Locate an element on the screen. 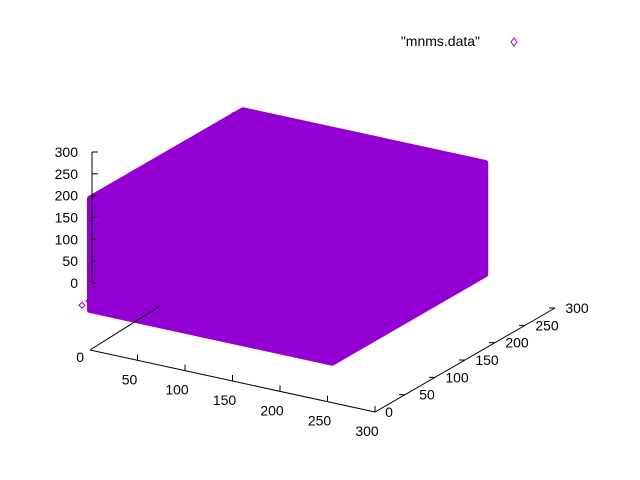 The height and width of the screenshot is (480, 640). y-axis-tick-label: 100 is located at coordinates (457, 377).